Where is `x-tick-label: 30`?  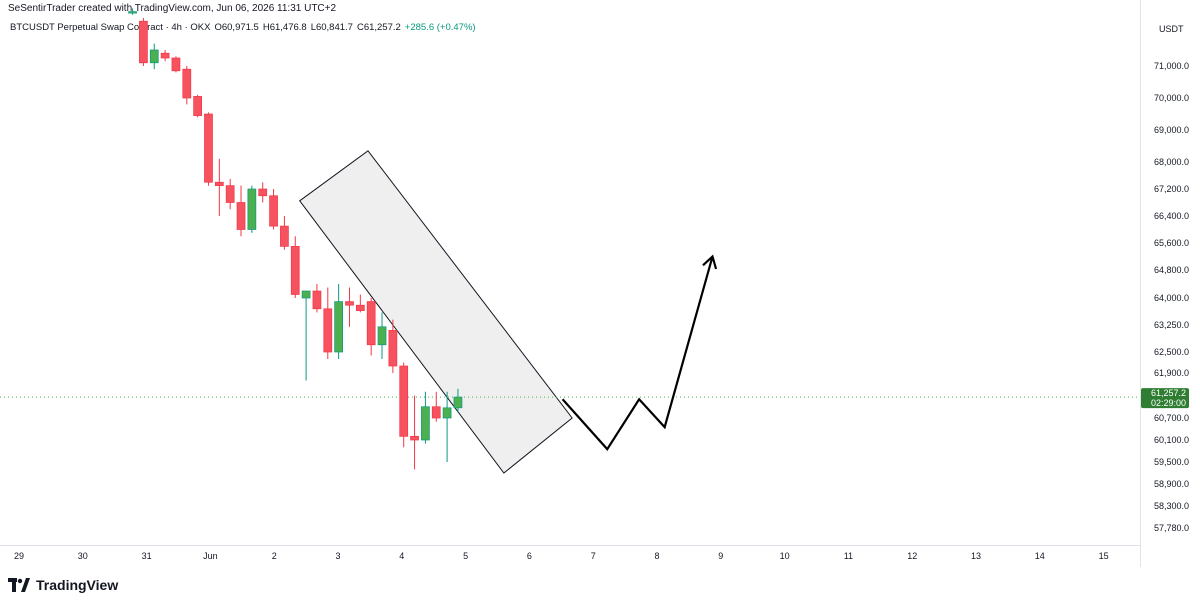 x-tick-label: 30 is located at coordinates (83, 556).